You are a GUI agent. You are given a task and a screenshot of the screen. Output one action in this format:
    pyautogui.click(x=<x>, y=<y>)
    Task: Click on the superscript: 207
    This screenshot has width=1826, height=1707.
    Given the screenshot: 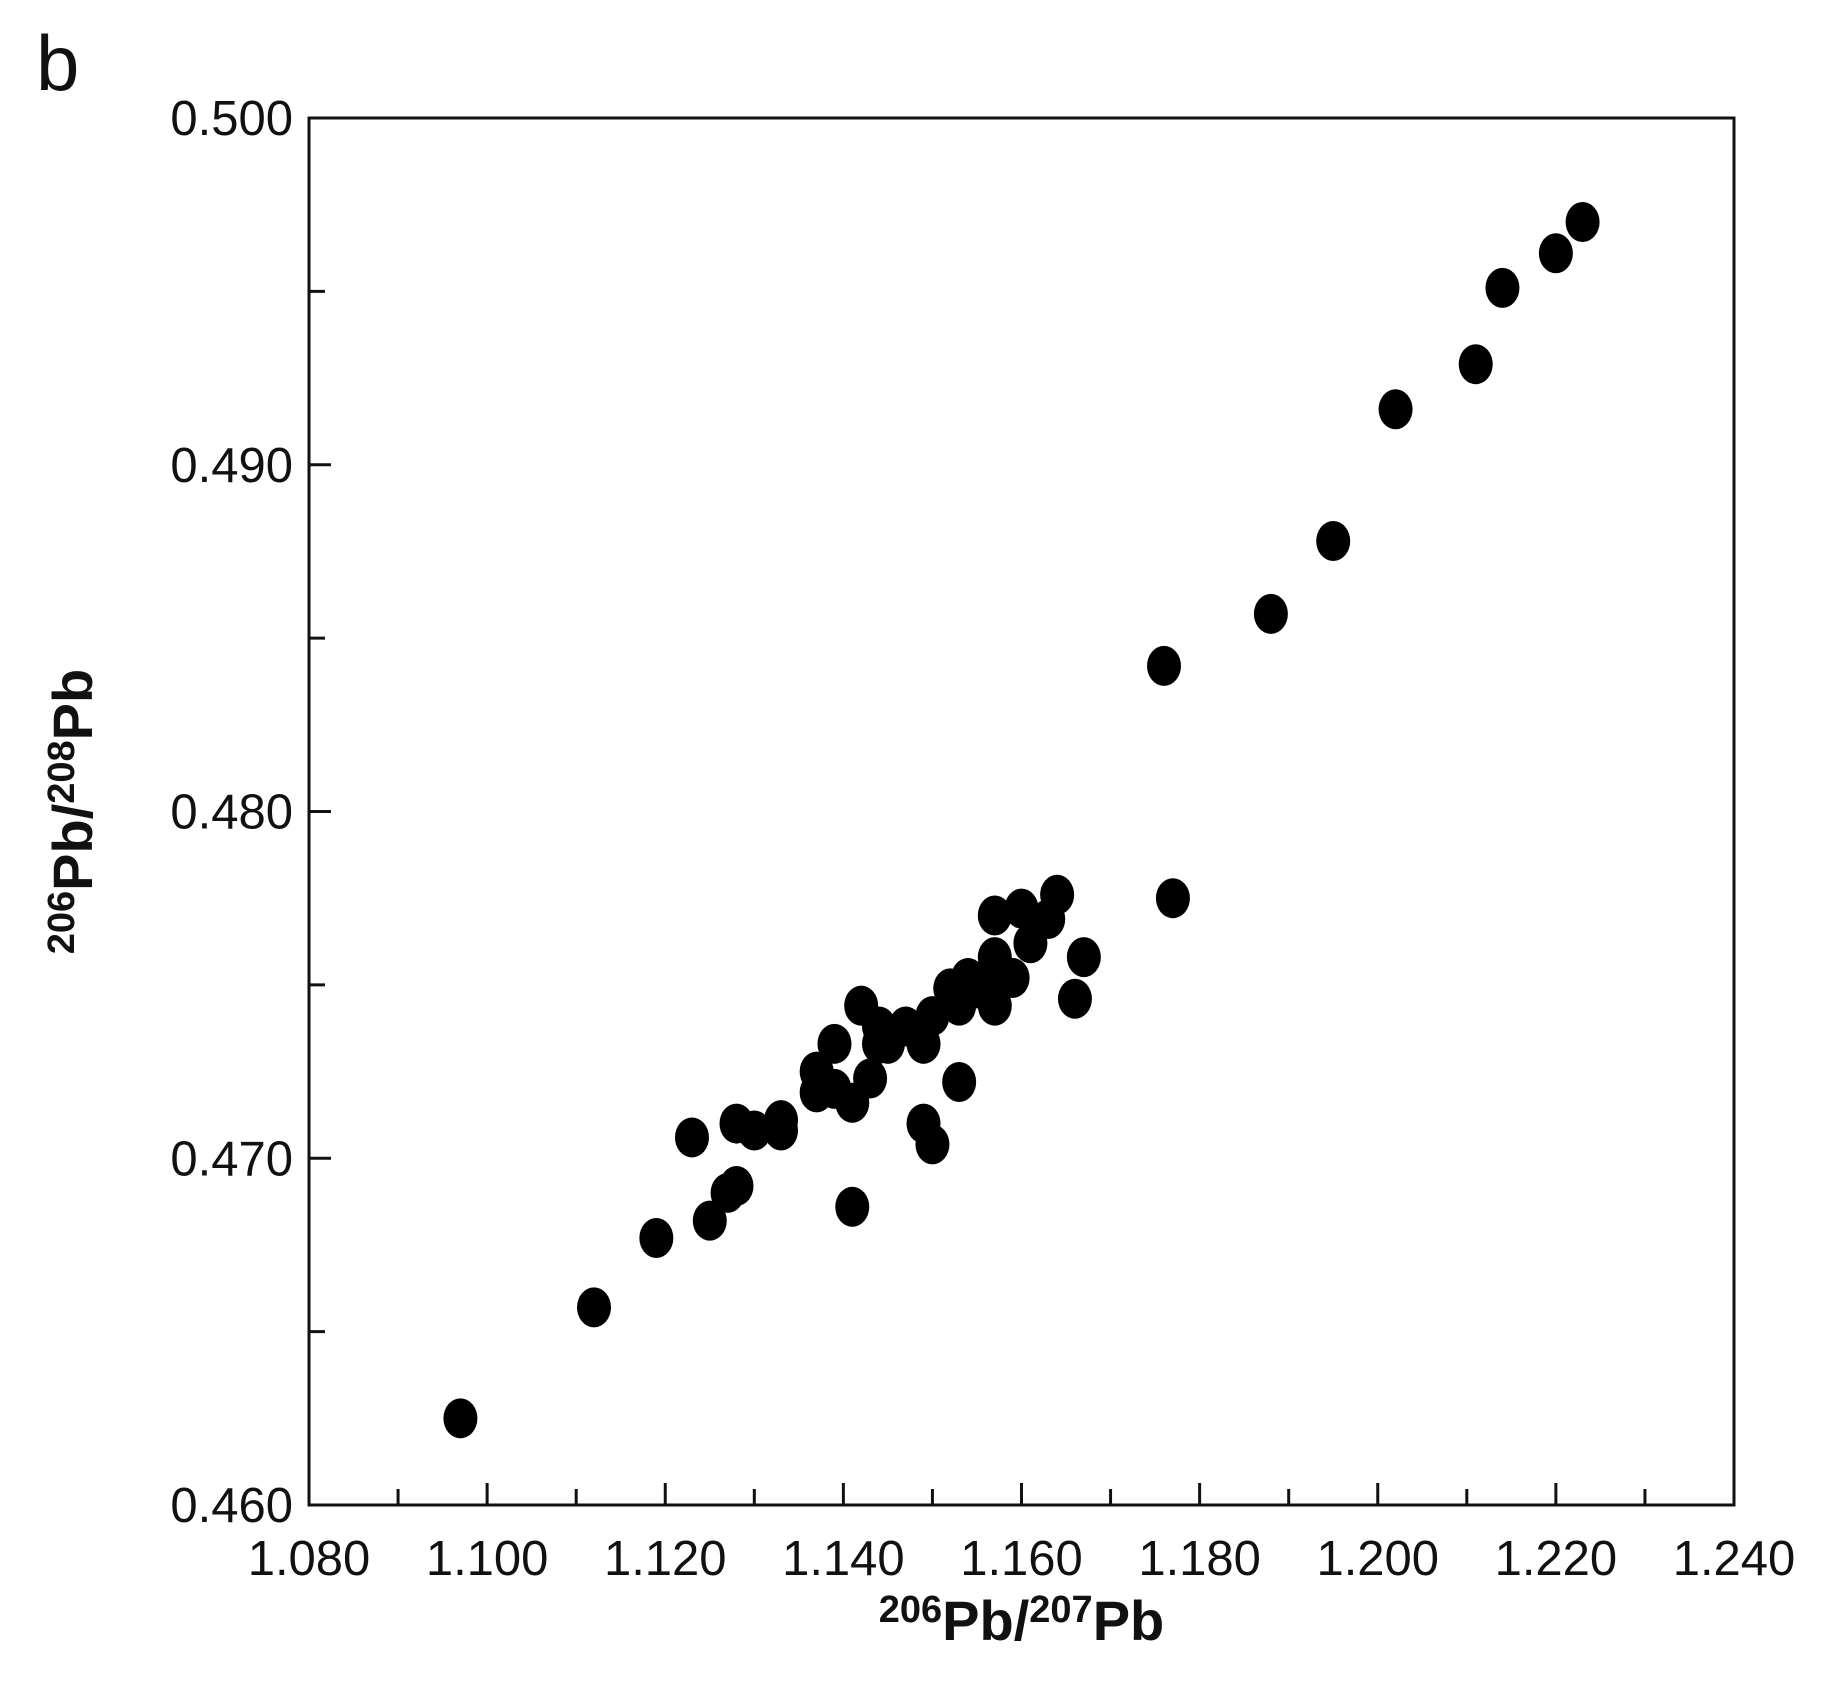 What is the action you would take?
    pyautogui.click(x=1060, y=1610)
    